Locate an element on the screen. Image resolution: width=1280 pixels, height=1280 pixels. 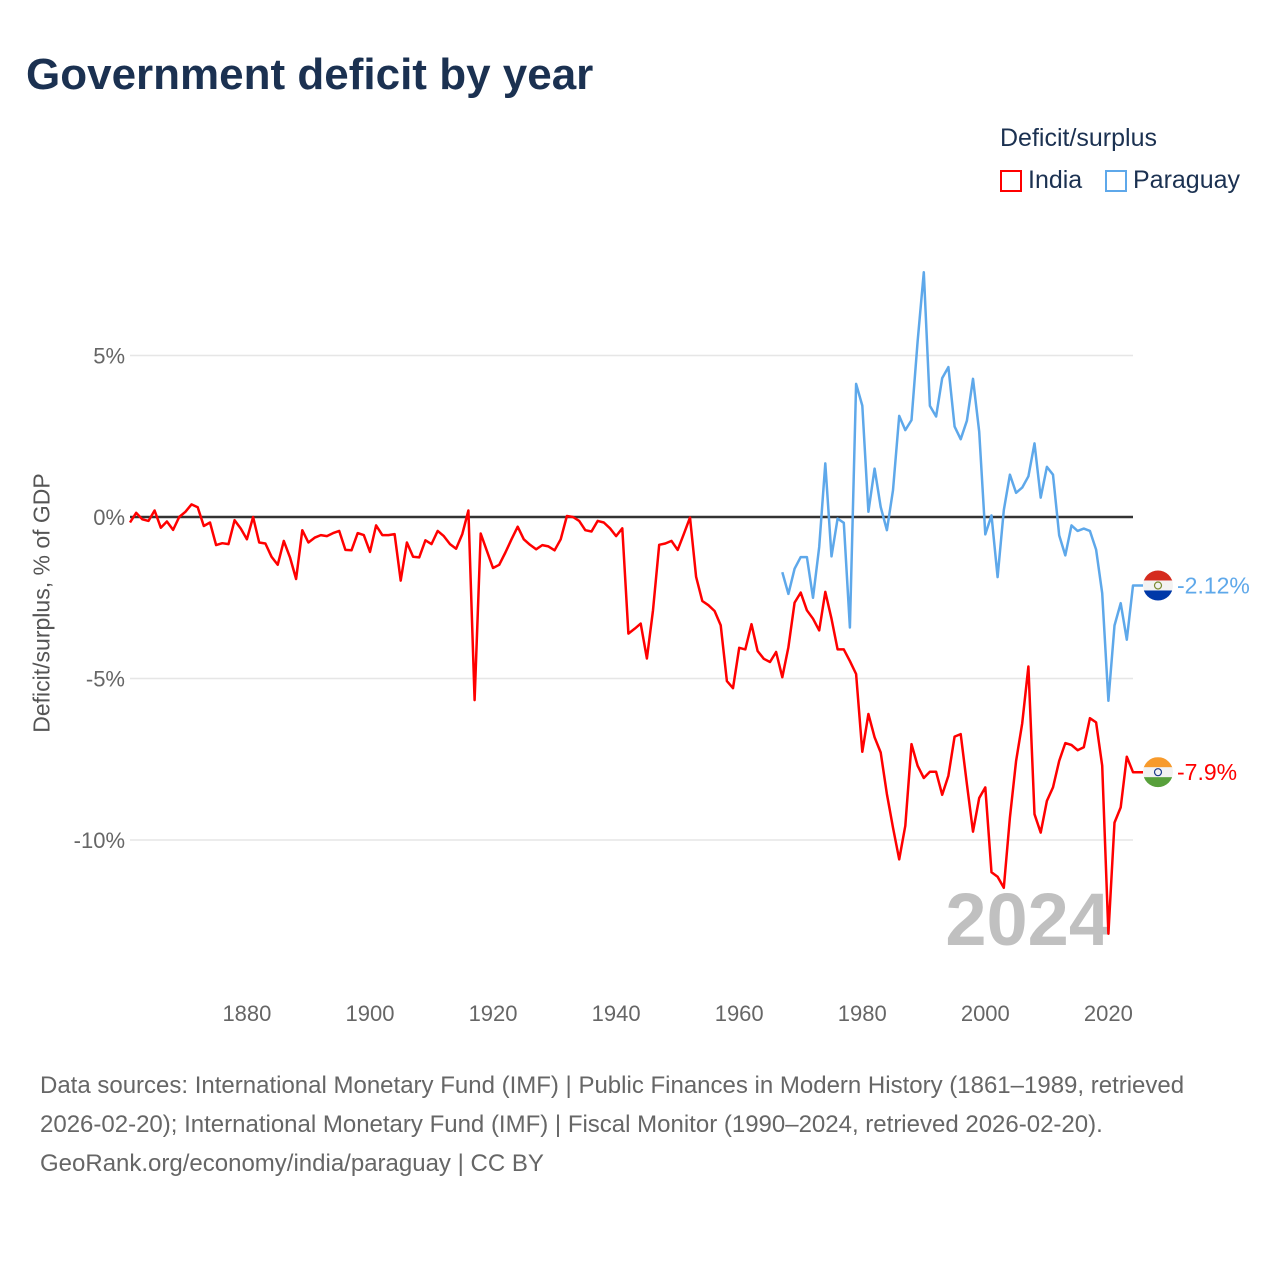
x-tick-label: 2000 is located at coordinates (985, 1013).